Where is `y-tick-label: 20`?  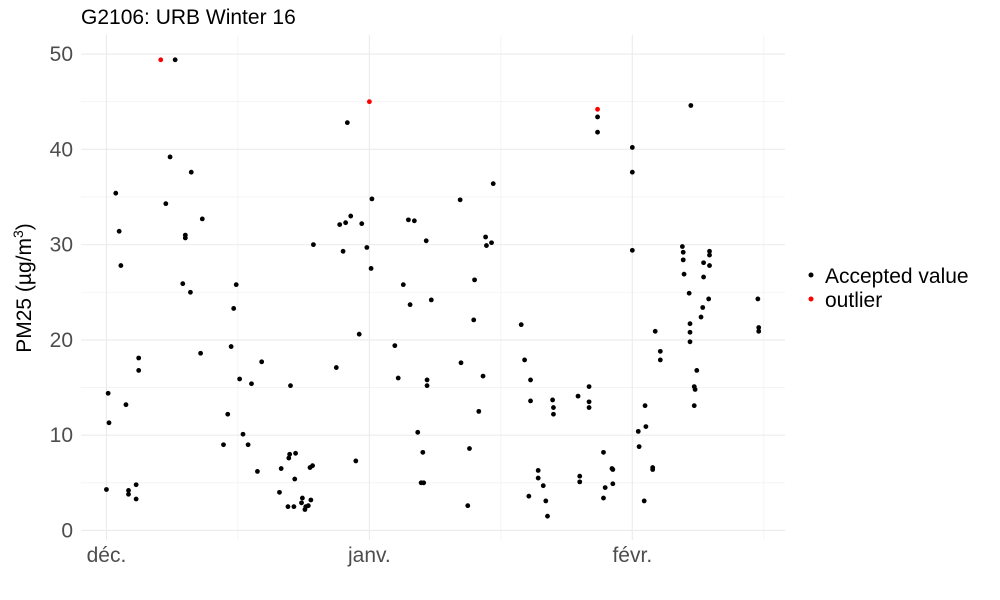 y-tick-label: 20 is located at coordinates (61, 340).